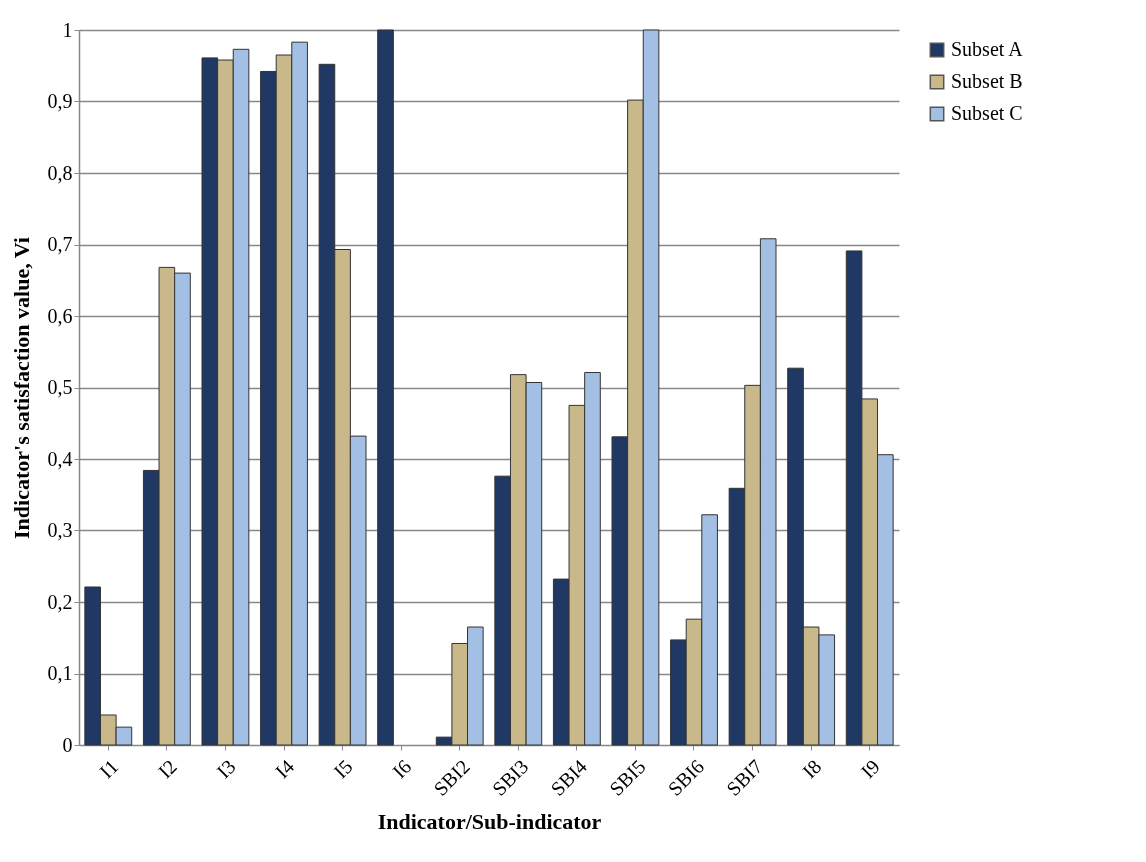 The width and height of the screenshot is (1146, 862). I want to click on y-tick-label: 1, so click(67, 29).